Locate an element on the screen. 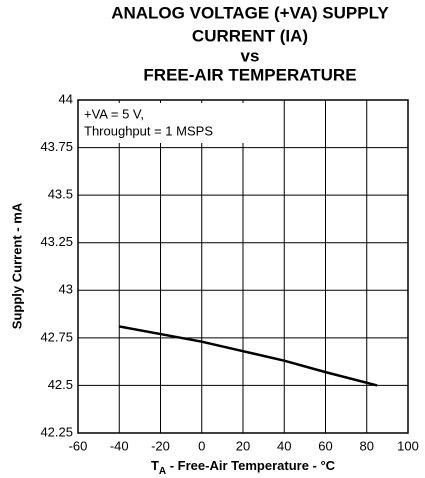  y-tick-label: 43.5 is located at coordinates (60, 194).